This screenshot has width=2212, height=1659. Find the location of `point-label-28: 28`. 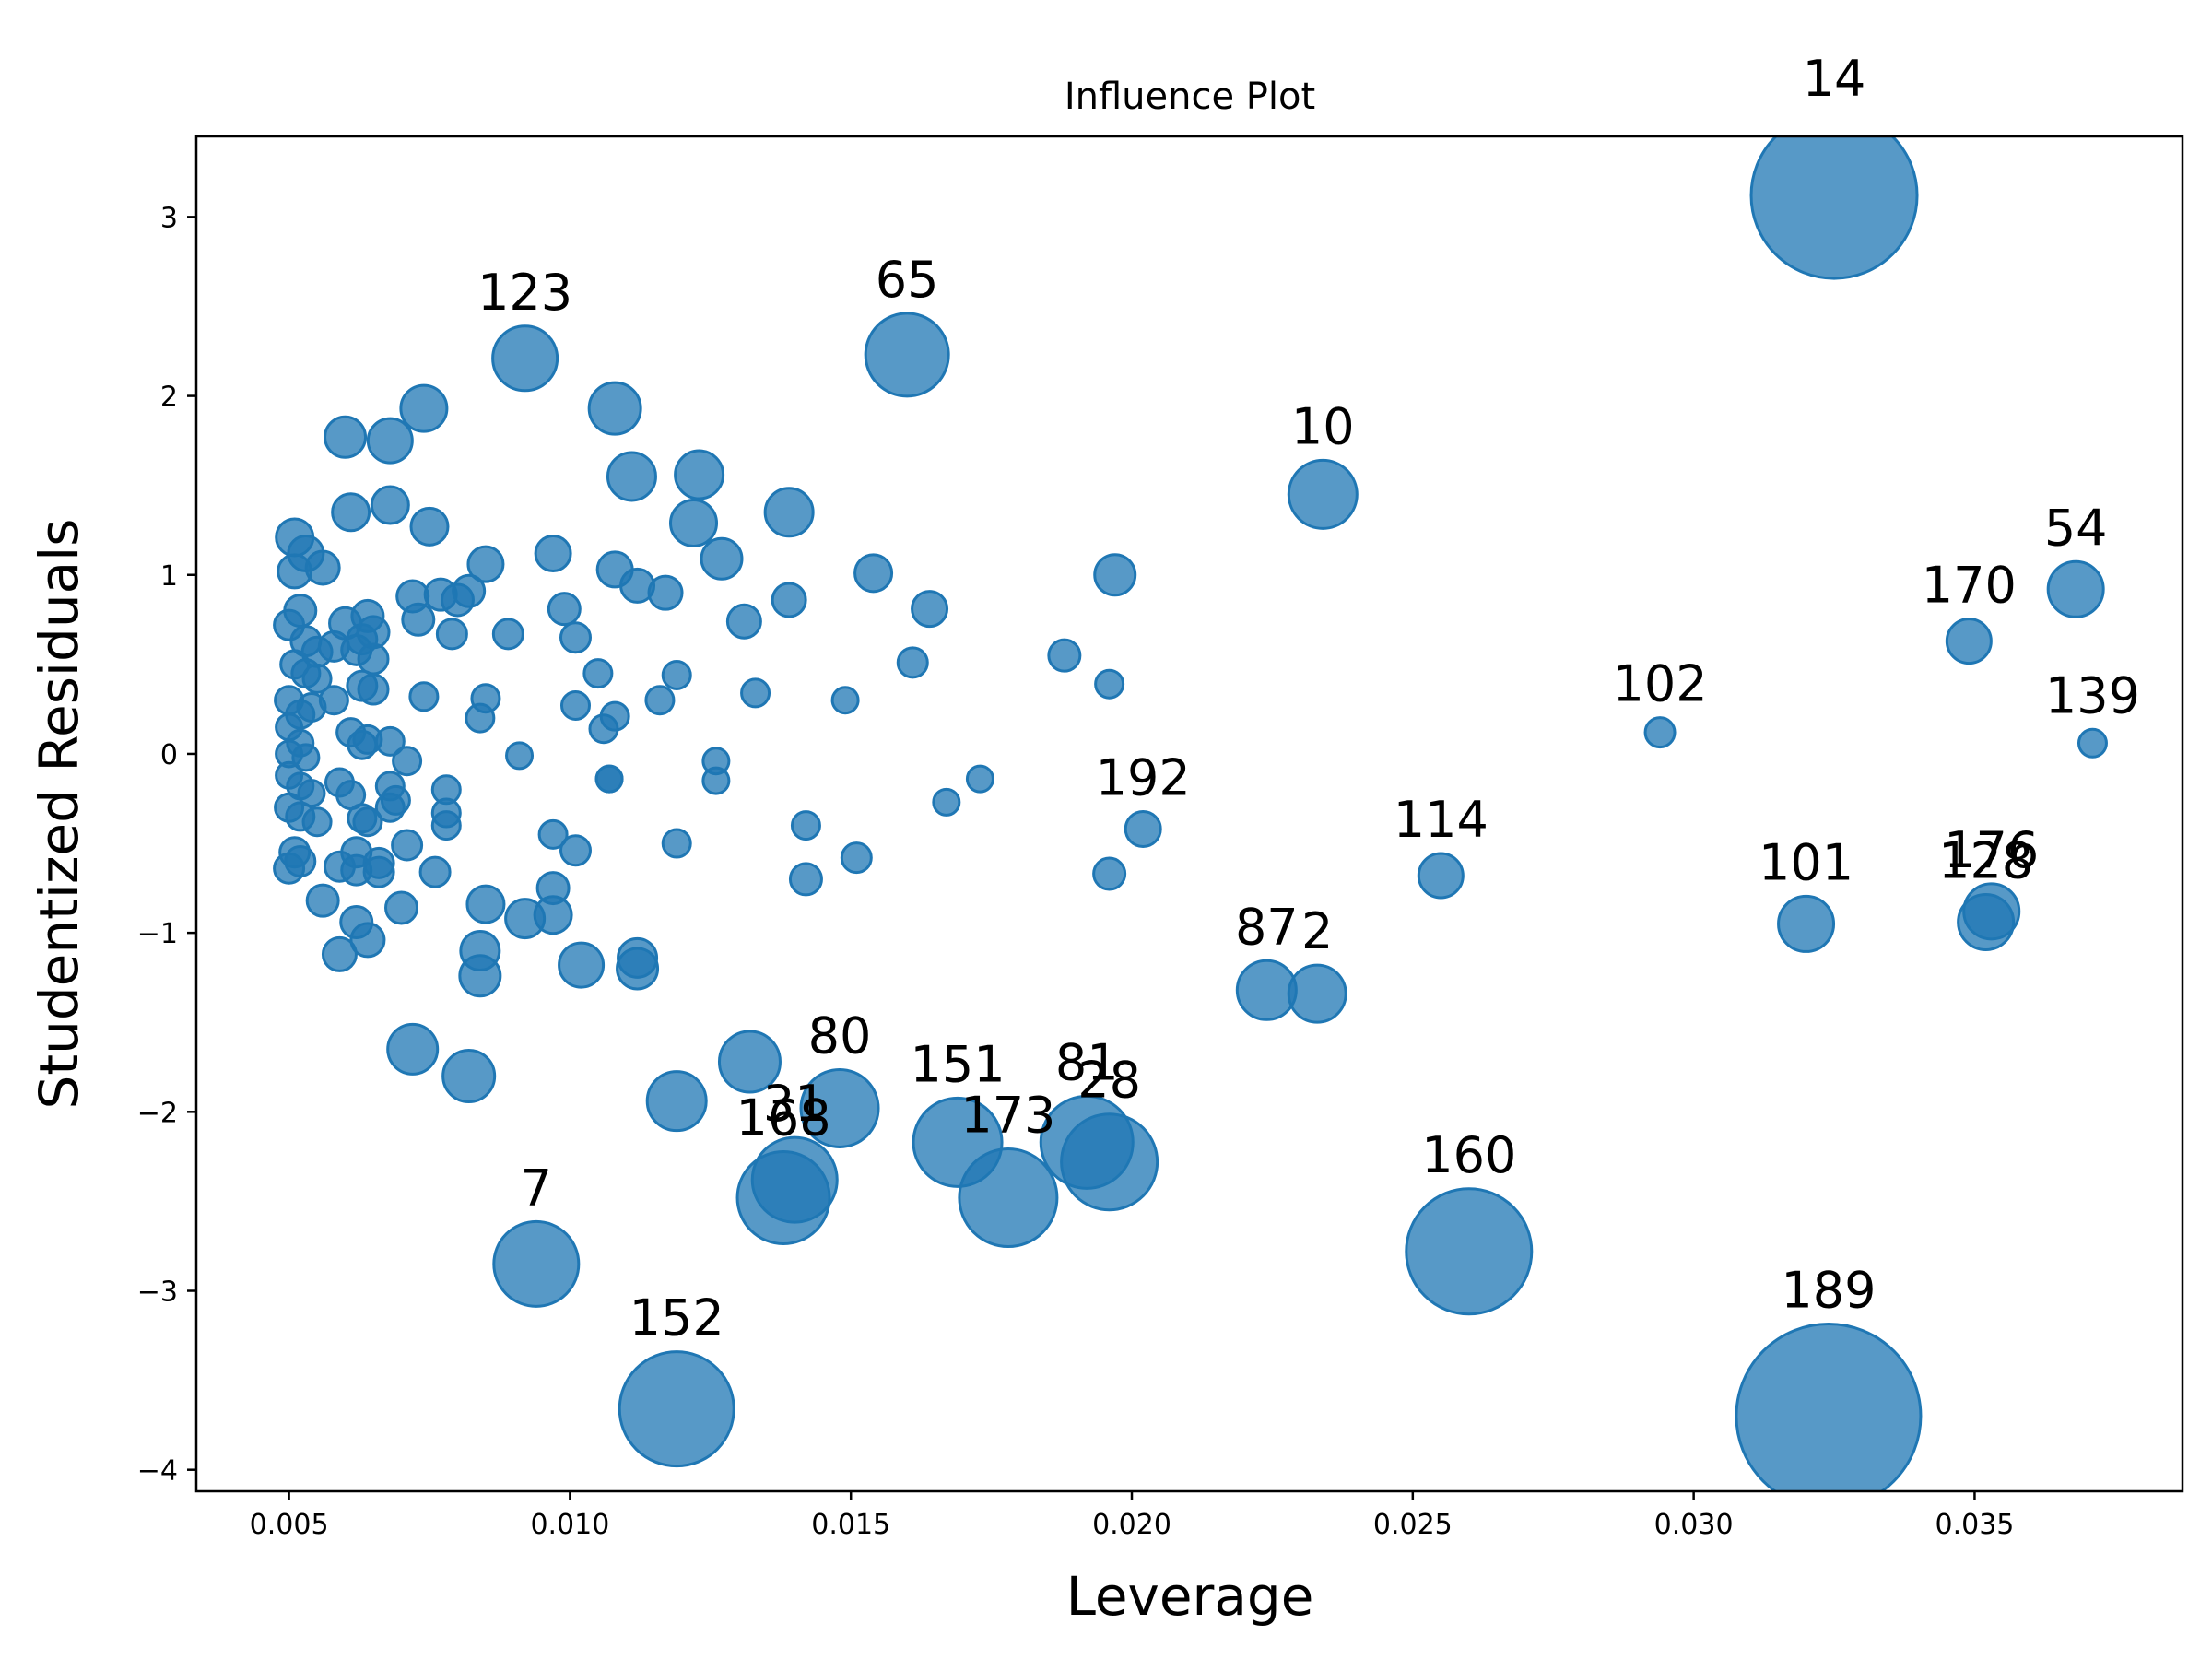

point-label-28: 28 is located at coordinates (1109, 1081).